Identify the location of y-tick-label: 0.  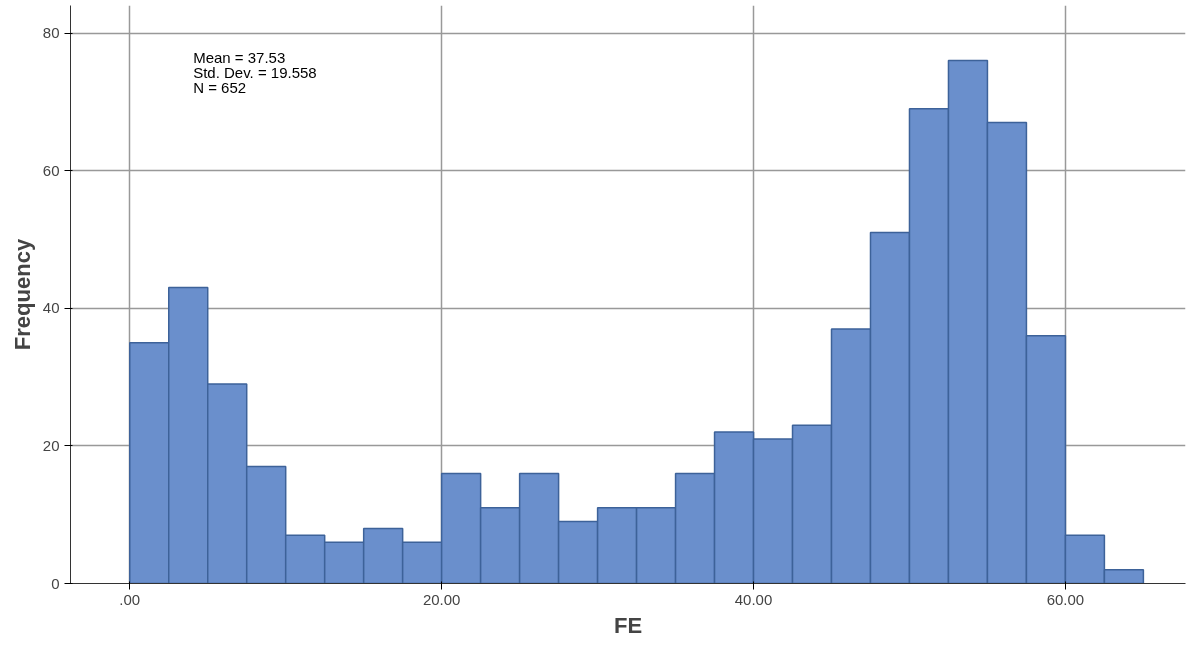
(55, 583).